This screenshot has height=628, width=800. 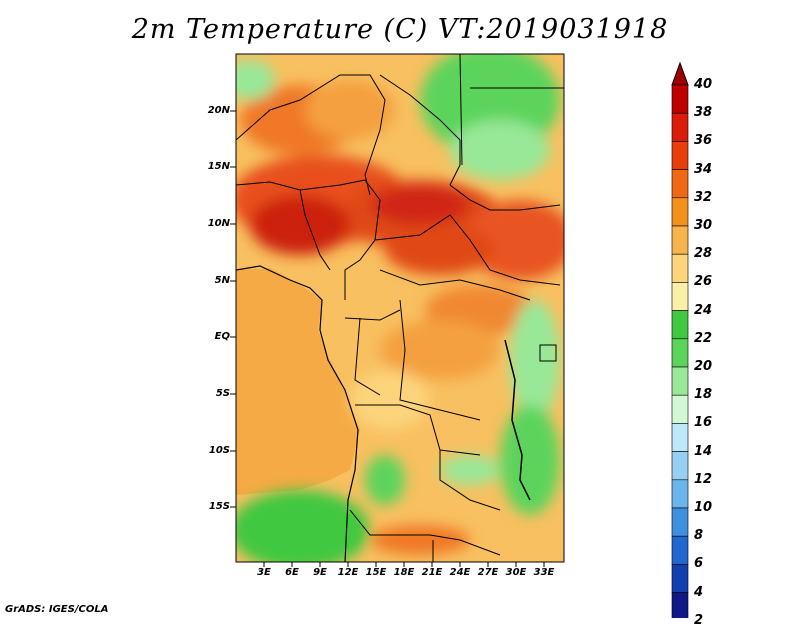 What do you see at coordinates (703, 225) in the screenshot?
I see `colorbar-tick-label: 30` at bounding box center [703, 225].